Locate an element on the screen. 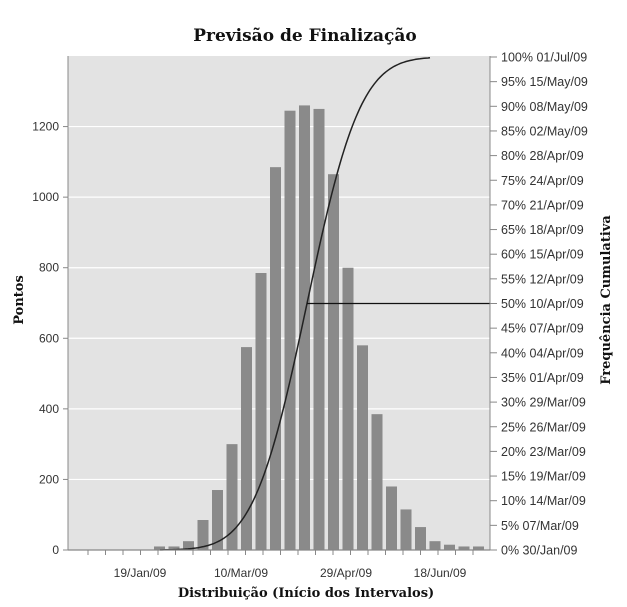  cumulative-label: 60% 15/Apr/09 is located at coordinates (542, 255).